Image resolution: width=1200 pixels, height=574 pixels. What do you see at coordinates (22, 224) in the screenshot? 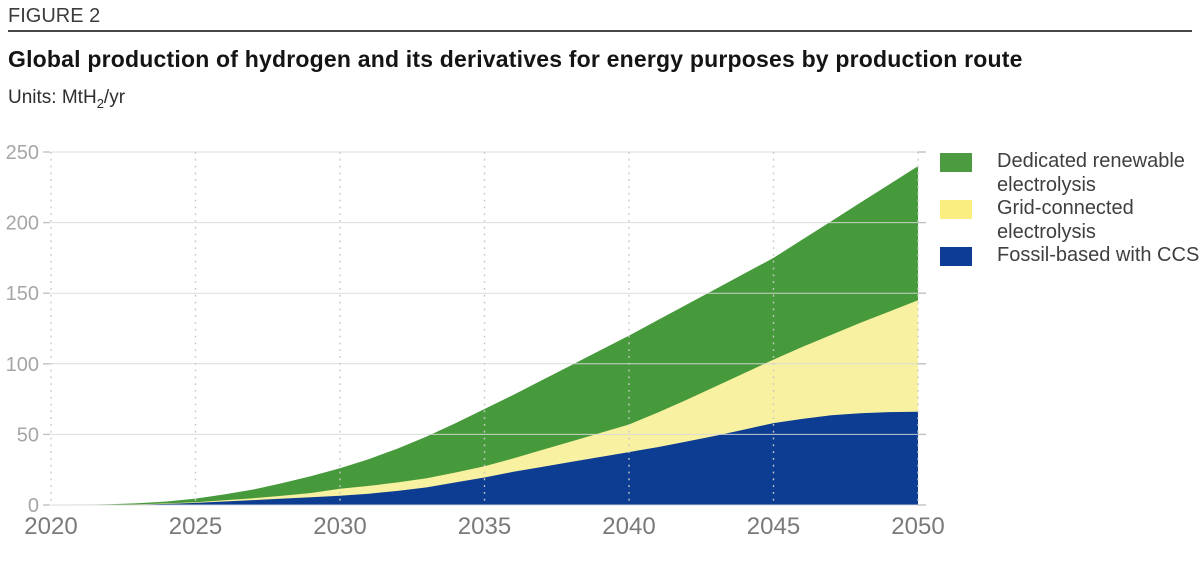
I see `y-tick-label-200: 200` at bounding box center [22, 224].